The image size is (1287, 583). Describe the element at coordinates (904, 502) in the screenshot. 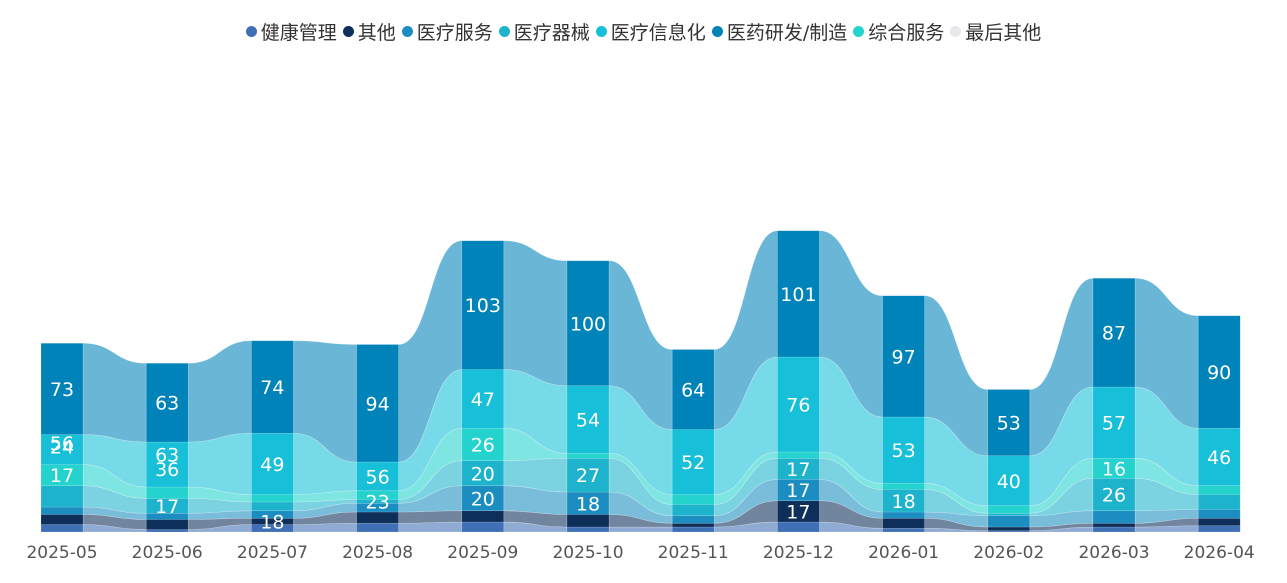

I see `data-label: 18` at that location.